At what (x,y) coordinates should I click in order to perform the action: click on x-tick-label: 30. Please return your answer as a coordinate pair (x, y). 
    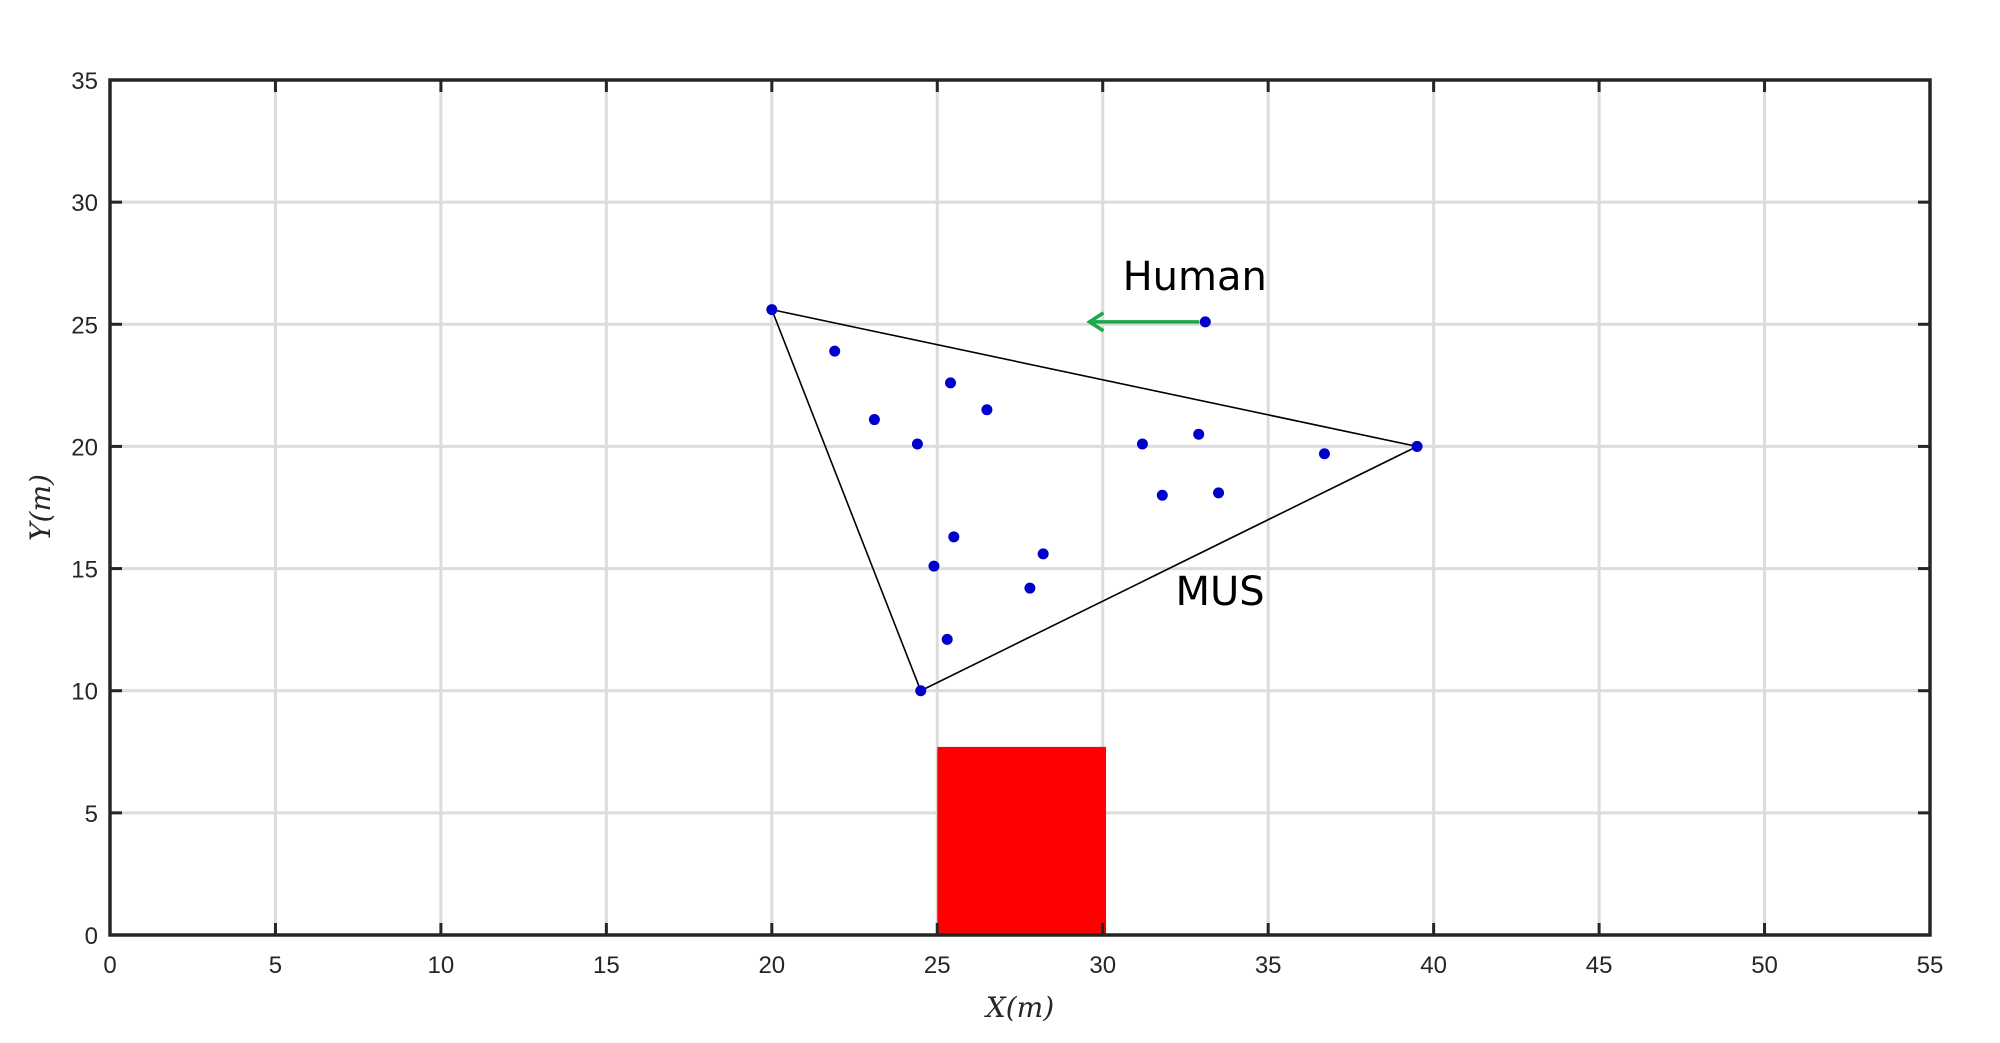
    Looking at the image, I should click on (1102, 965).